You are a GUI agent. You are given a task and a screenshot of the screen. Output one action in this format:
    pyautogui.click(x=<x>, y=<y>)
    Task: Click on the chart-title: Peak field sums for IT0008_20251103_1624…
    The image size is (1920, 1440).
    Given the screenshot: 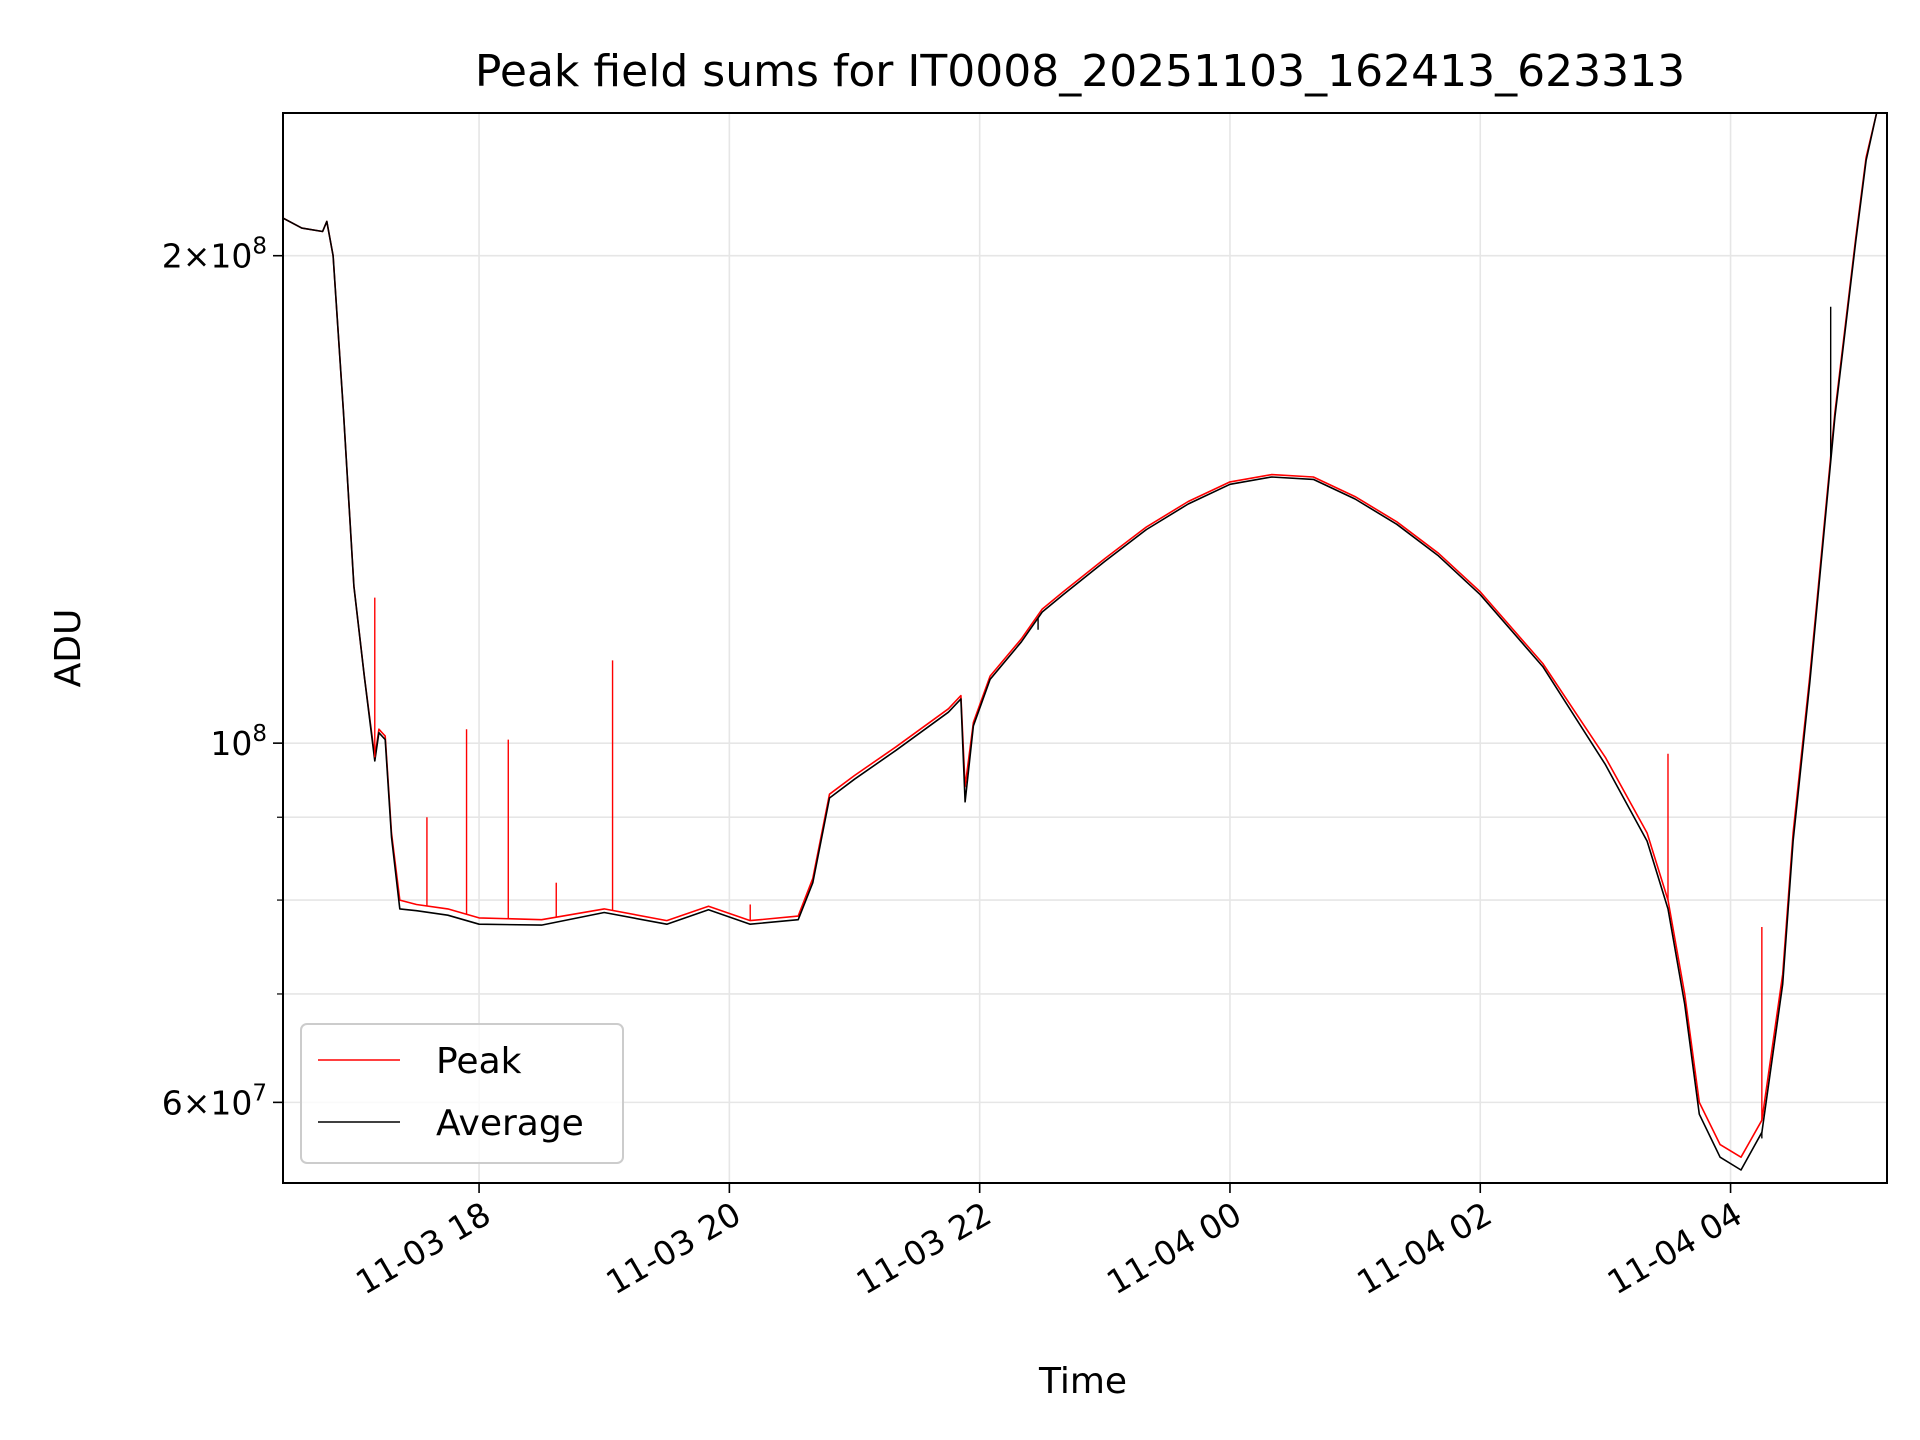 What is the action you would take?
    pyautogui.click(x=1080, y=71)
    